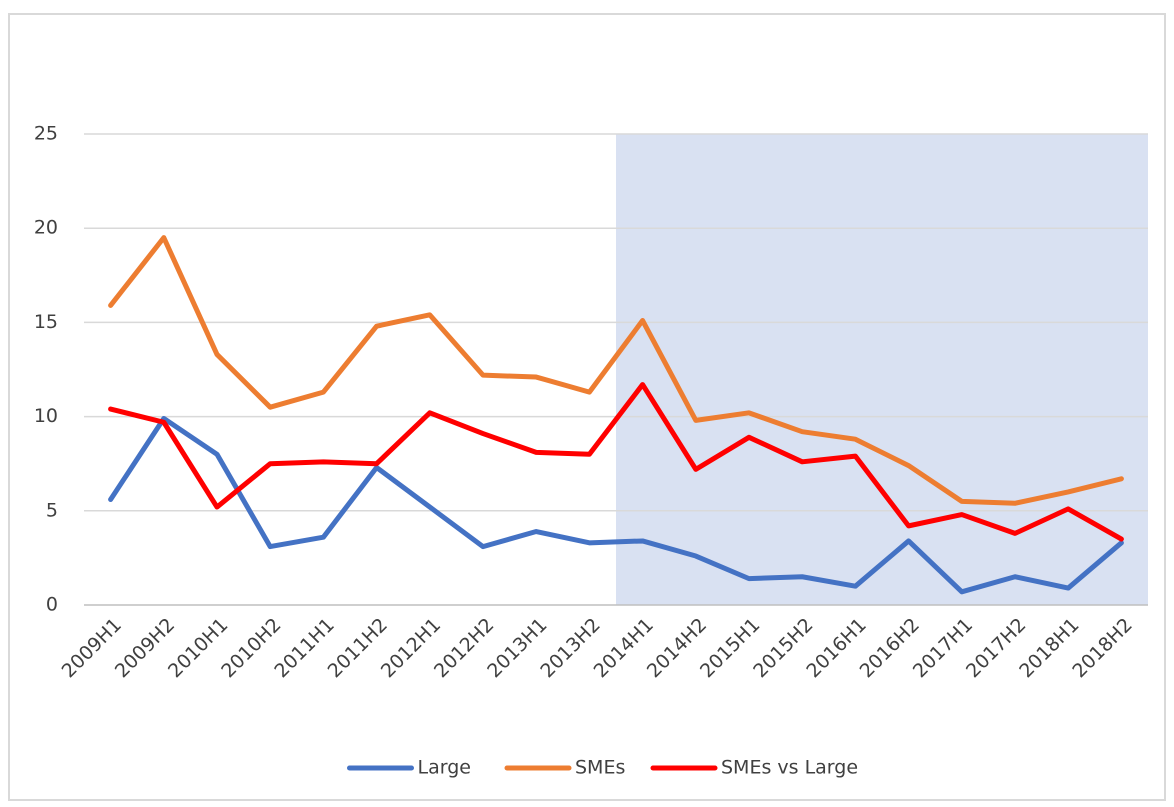  What do you see at coordinates (52, 510) in the screenshot?
I see `y-tick-label: 5` at bounding box center [52, 510].